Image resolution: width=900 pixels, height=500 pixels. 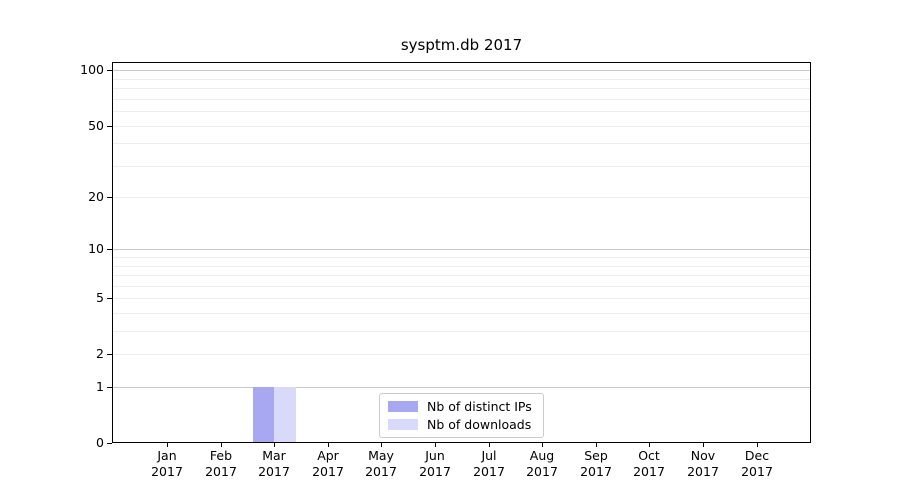 What do you see at coordinates (757, 463) in the screenshot?
I see `x-tick-label: Dec 2017` at bounding box center [757, 463].